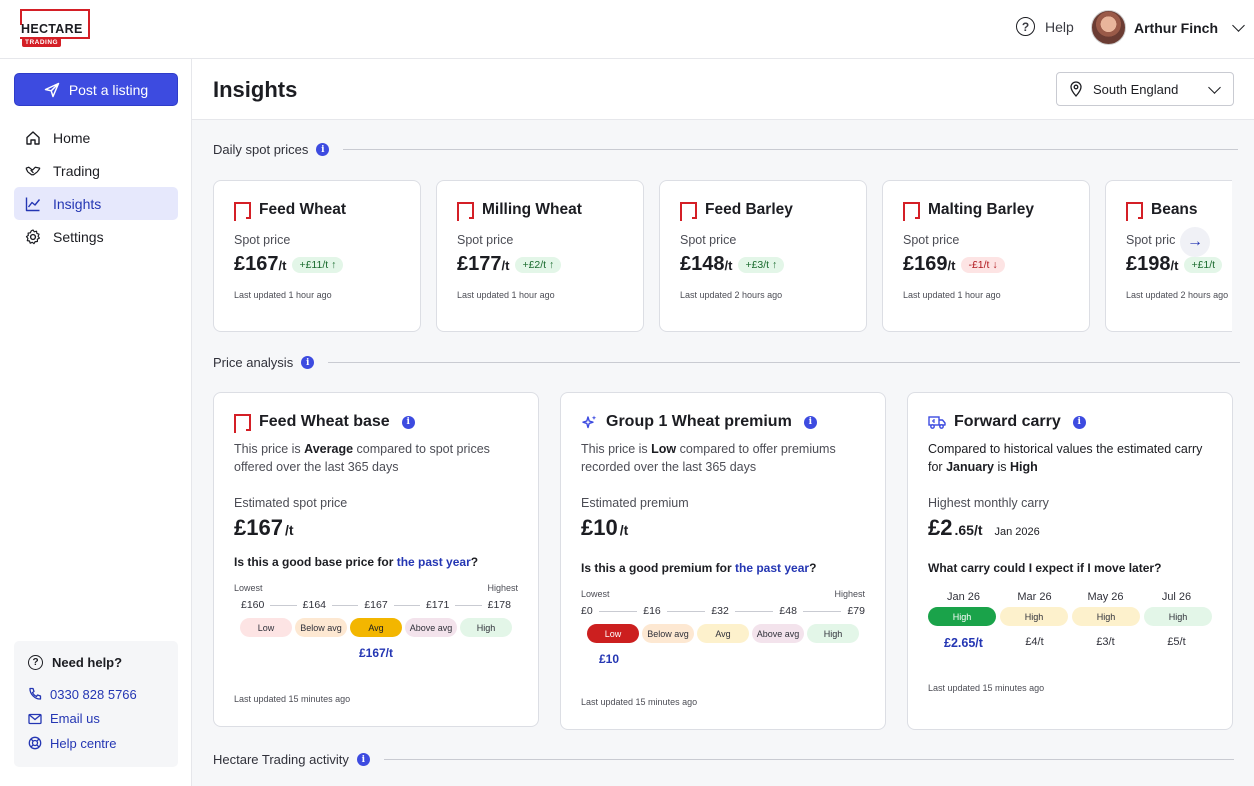  Describe the element at coordinates (329, 449) in the screenshot. I see `desc-rating: Average` at that location.